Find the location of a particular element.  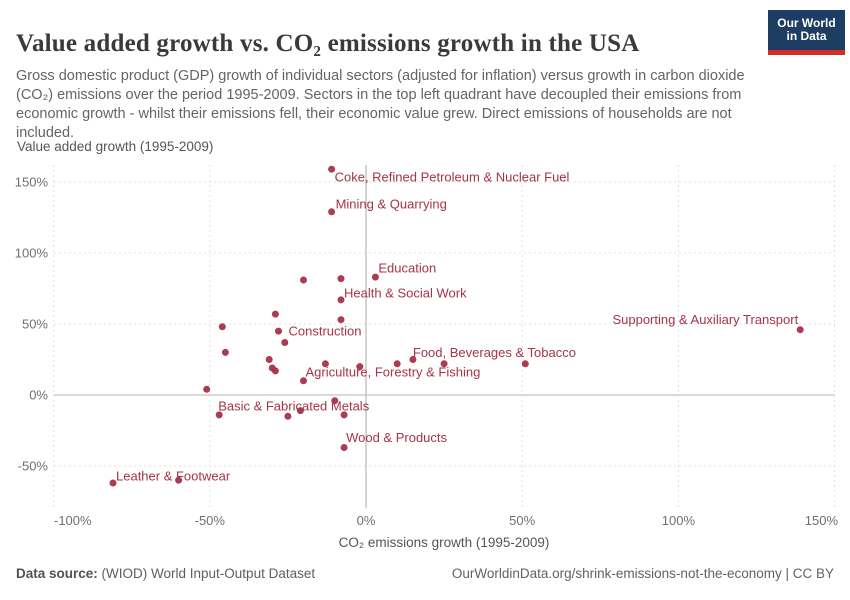

point-label: Leather & Footwear is located at coordinates (173, 476).